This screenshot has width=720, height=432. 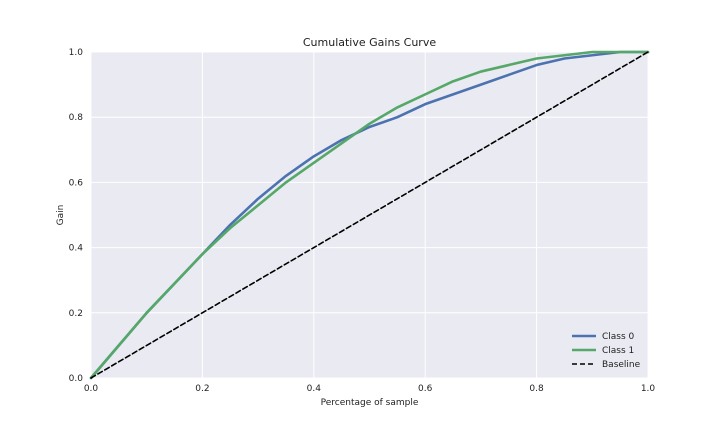 I want to click on x-axis-label: Percentage of sample, so click(x=370, y=403).